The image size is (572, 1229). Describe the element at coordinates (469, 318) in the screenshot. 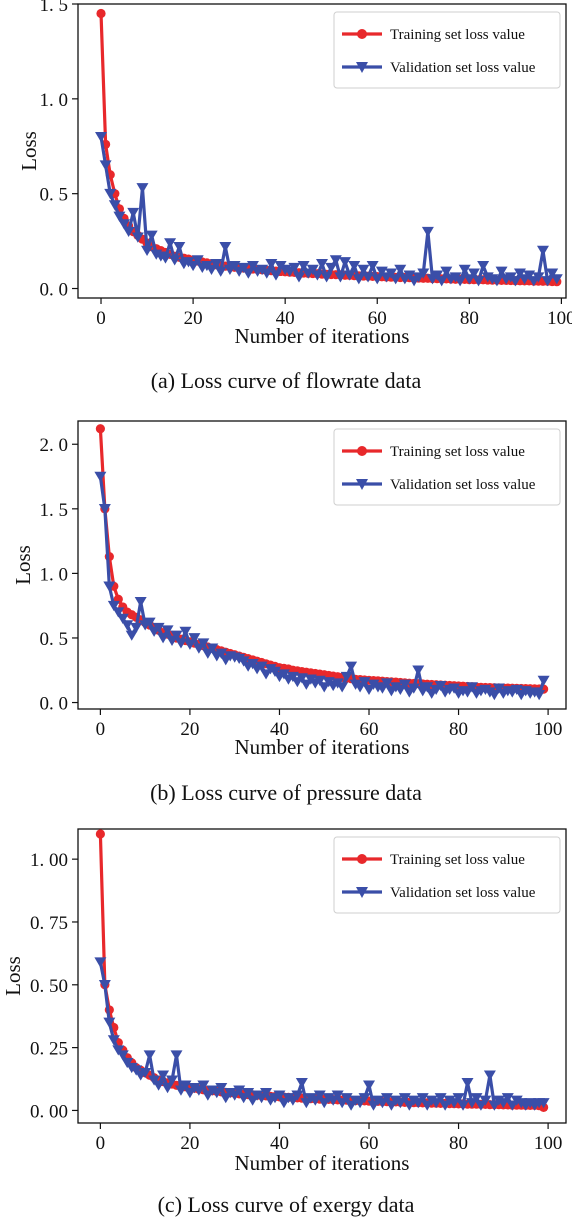

I see `x-tick-label: 80` at that location.